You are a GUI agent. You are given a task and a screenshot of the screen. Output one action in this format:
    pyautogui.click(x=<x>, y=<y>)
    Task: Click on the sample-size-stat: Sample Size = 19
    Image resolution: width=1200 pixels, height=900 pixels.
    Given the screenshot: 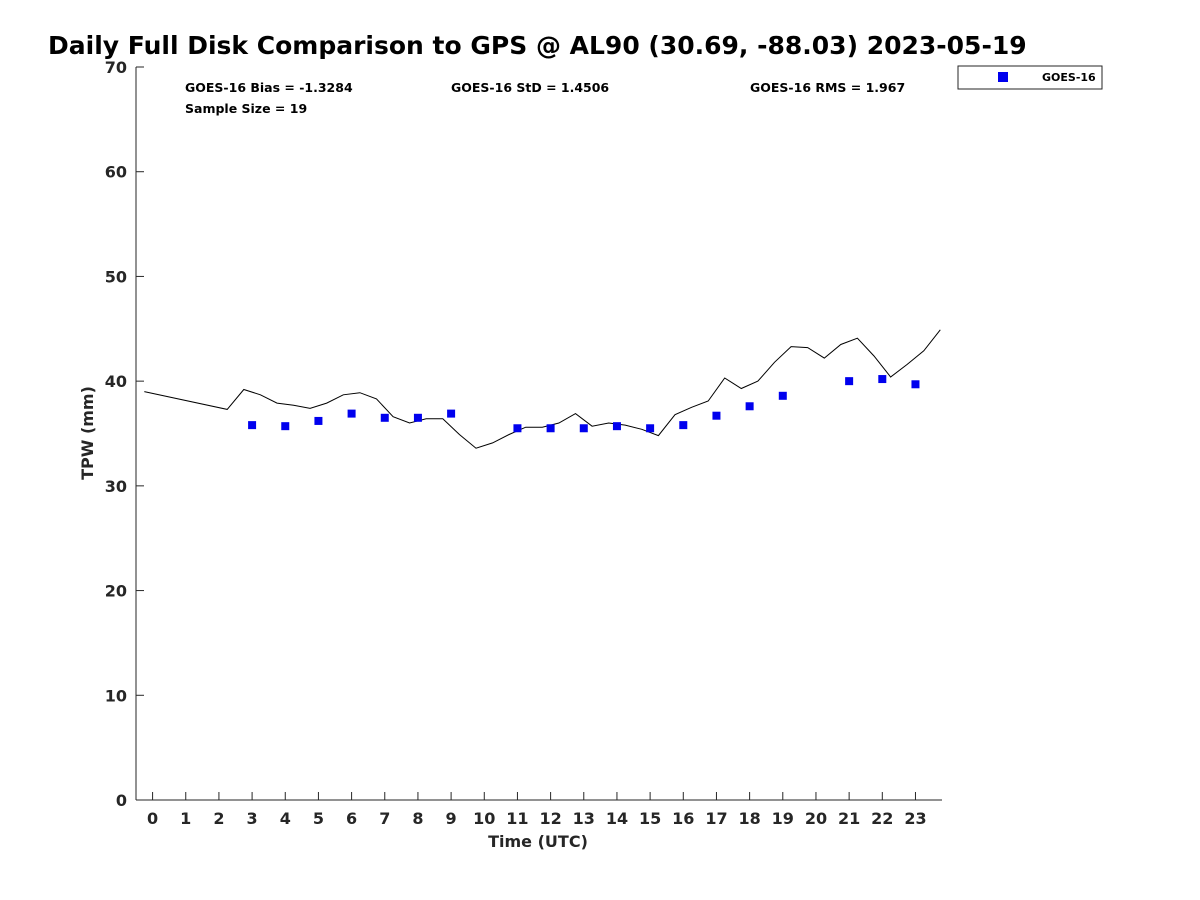 What is the action you would take?
    pyautogui.click(x=246, y=108)
    